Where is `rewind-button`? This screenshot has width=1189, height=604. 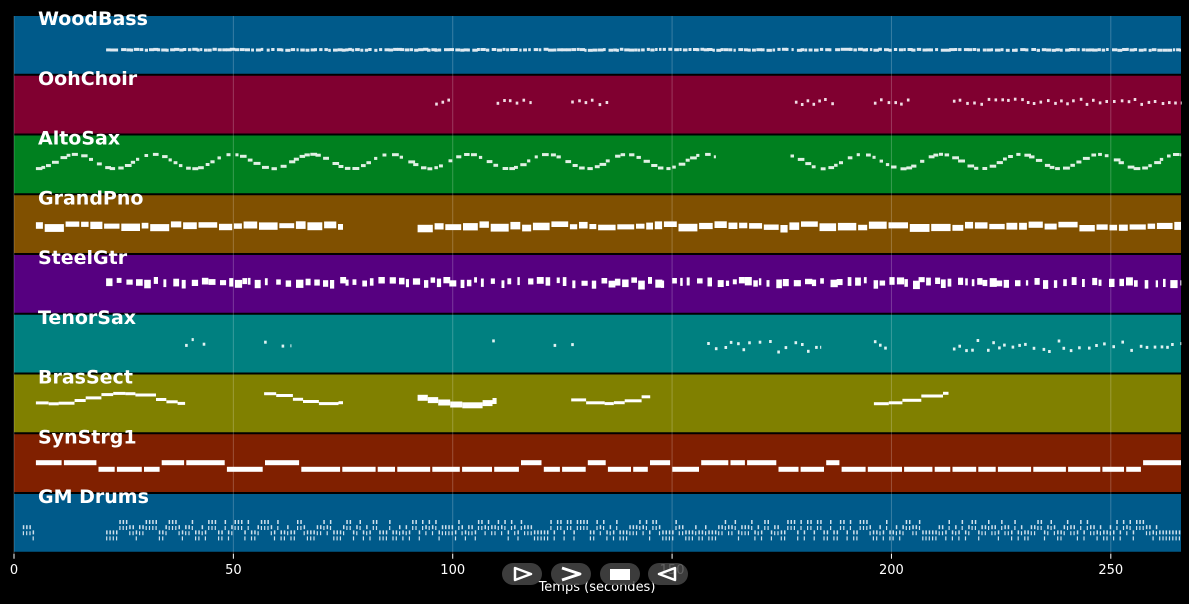
rewind-button is located at coordinates (668, 574).